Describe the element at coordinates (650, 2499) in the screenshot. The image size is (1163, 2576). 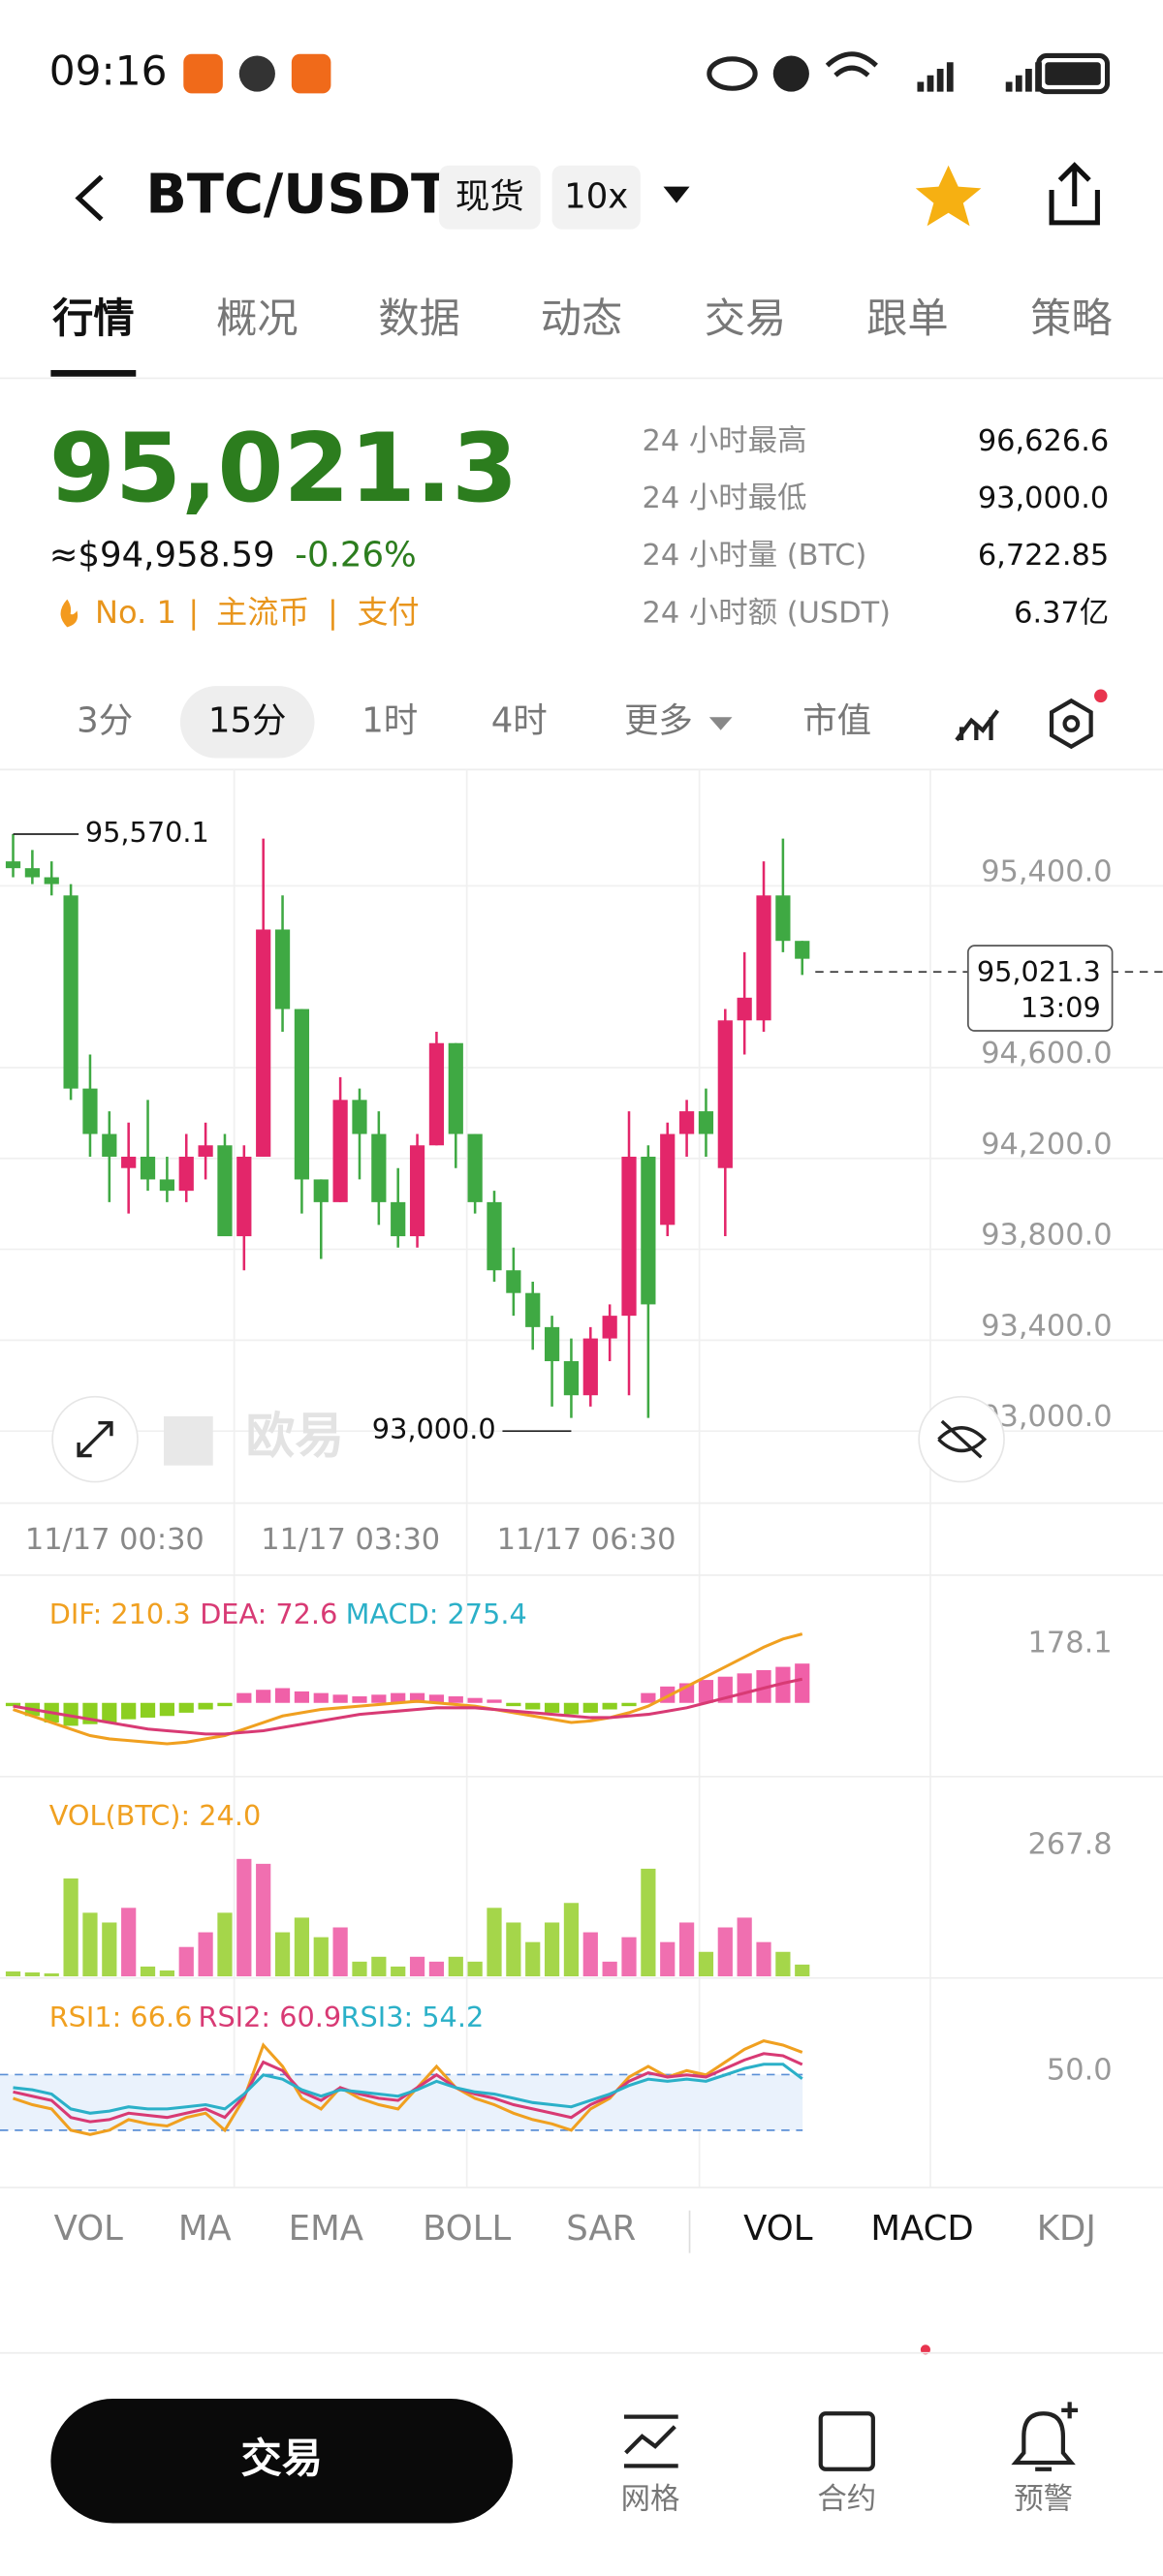
I see `bottom-item: 网格` at that location.